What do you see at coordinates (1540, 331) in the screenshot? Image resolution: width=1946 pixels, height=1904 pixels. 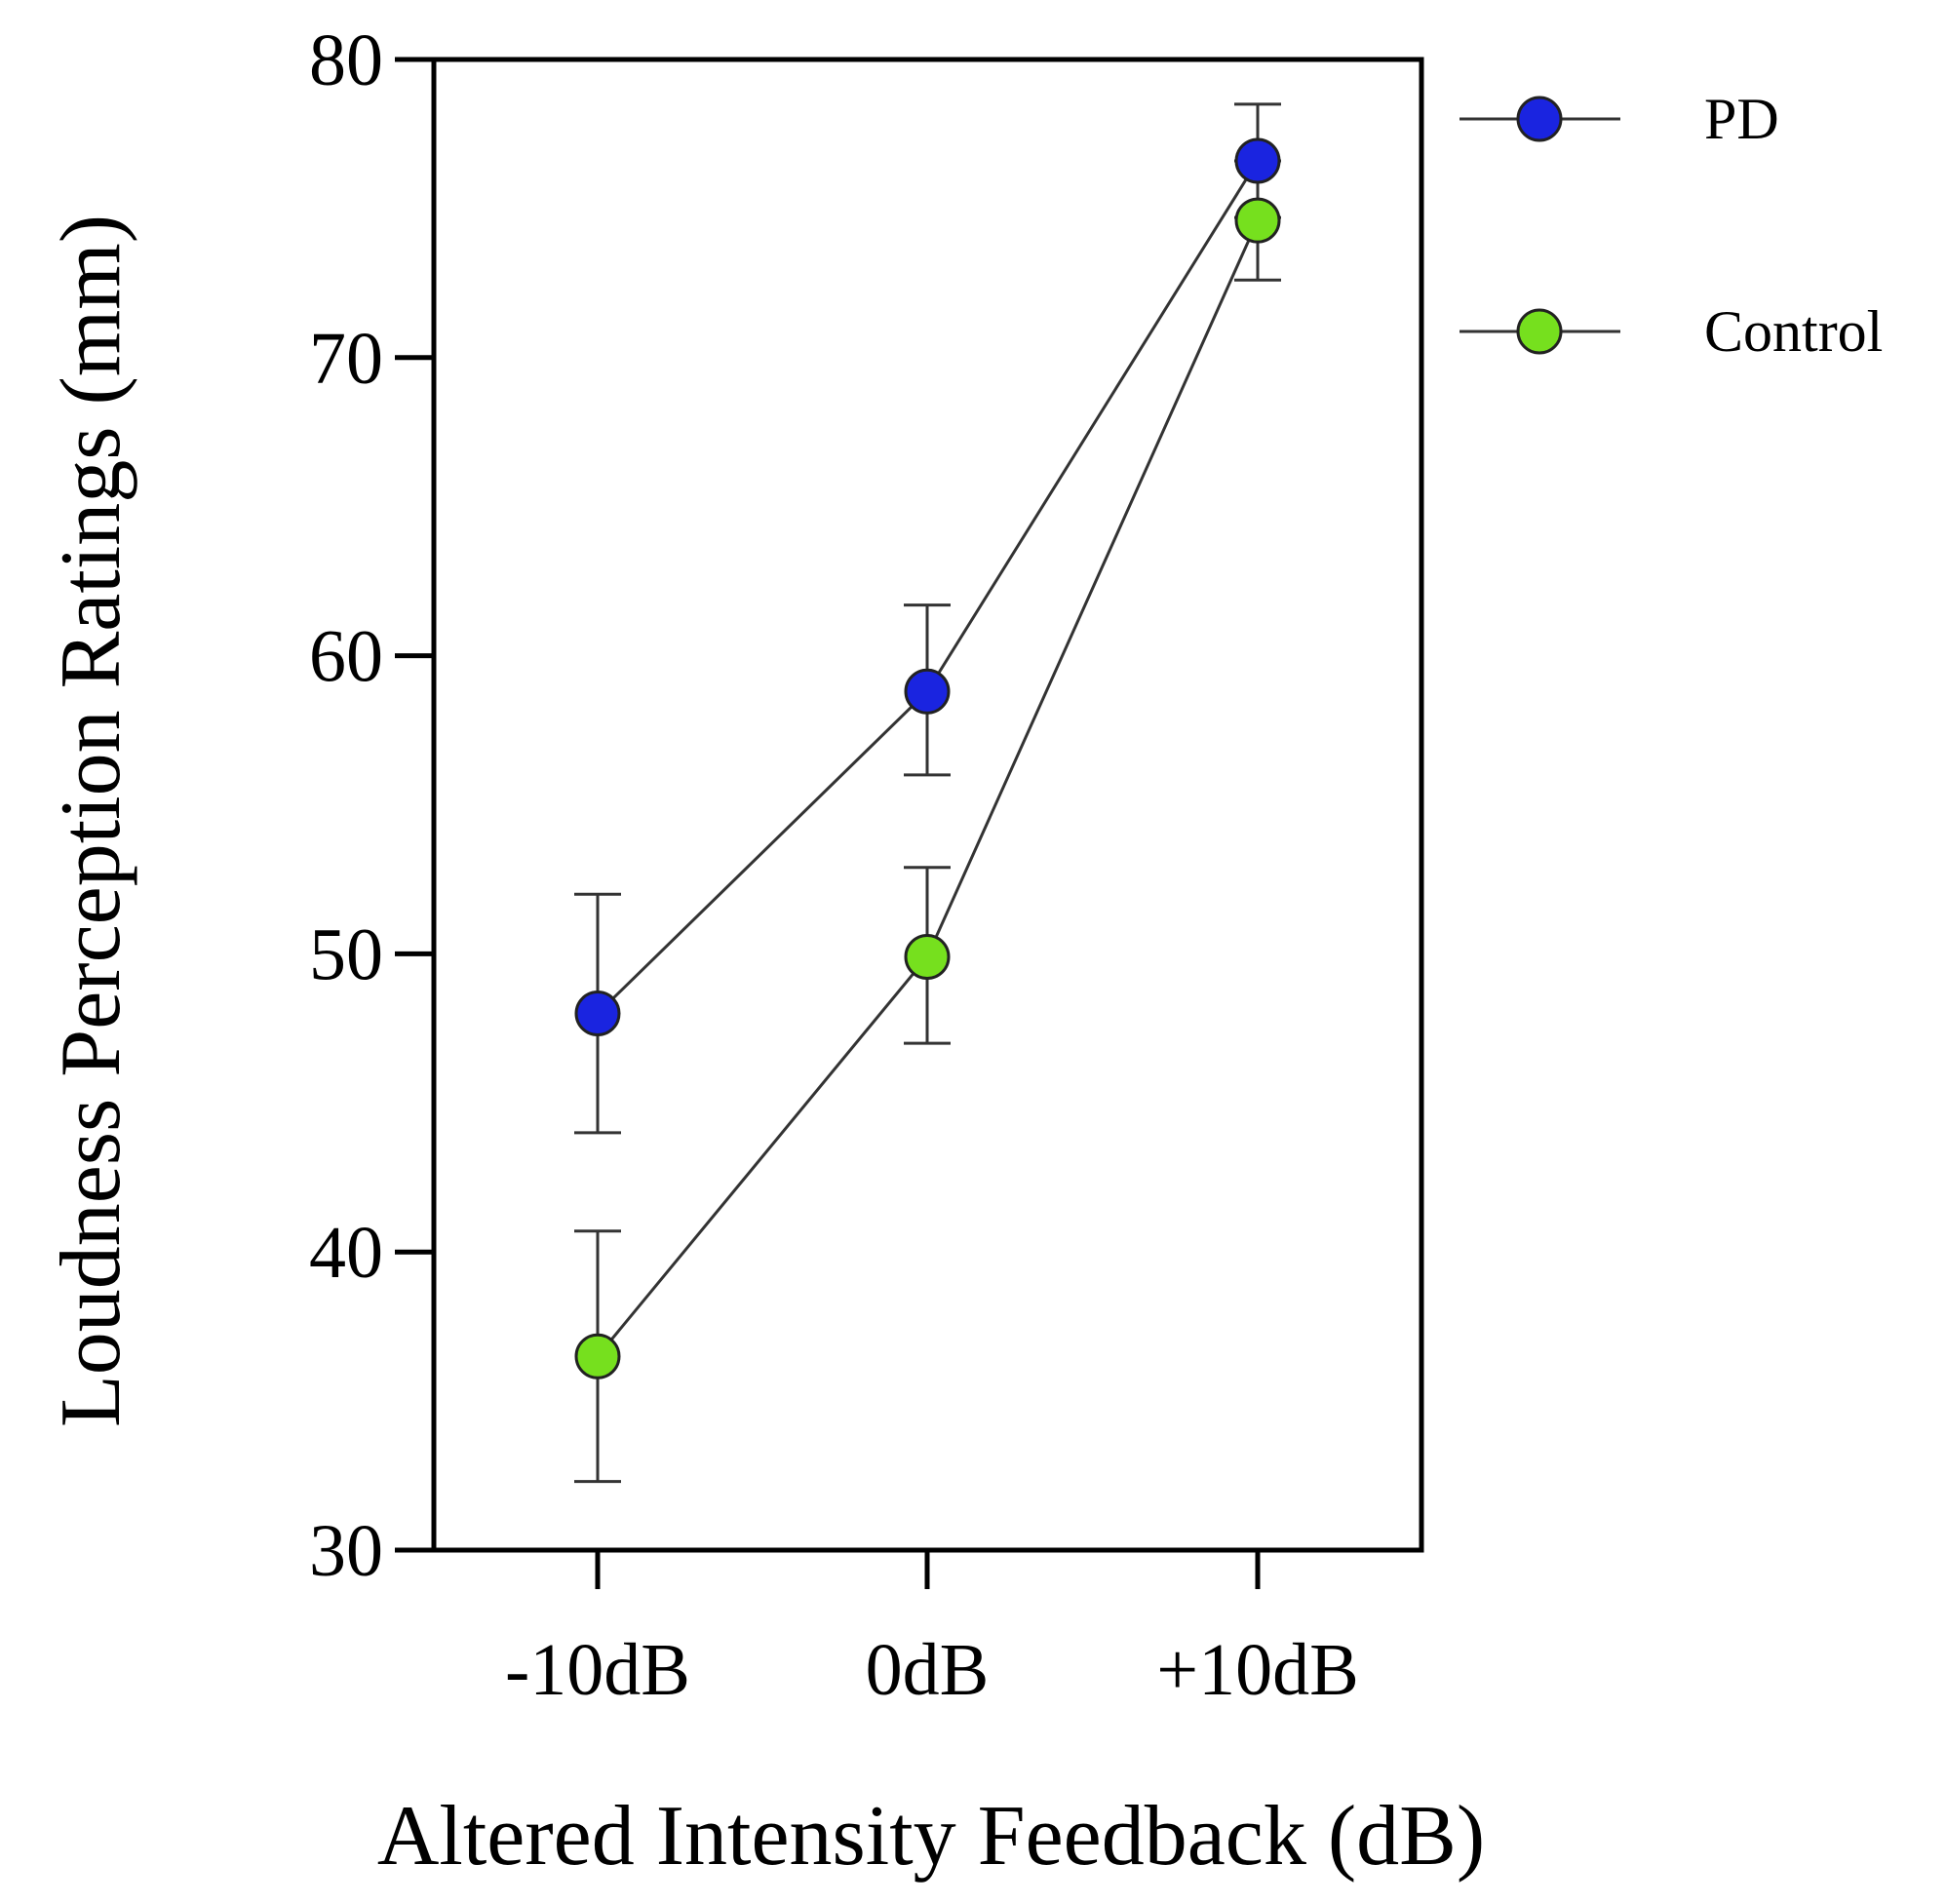 I see `legend-marker-control` at bounding box center [1540, 331].